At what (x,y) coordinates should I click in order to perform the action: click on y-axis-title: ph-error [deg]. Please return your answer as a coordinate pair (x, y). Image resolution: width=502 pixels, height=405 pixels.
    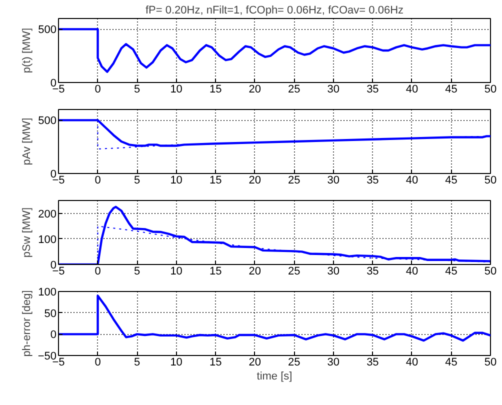
    Looking at the image, I should click on (26, 323).